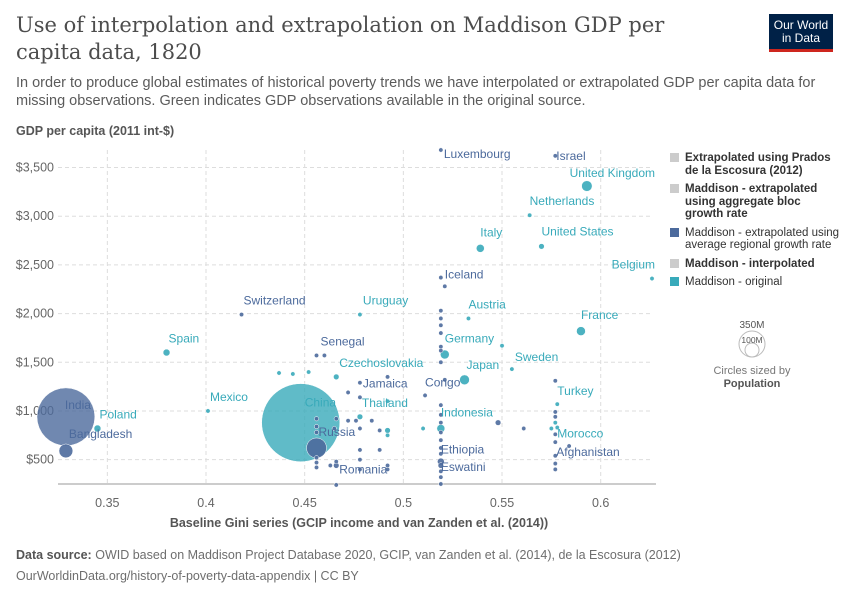 Image resolution: width=850 pixels, height=600 pixels. What do you see at coordinates (580, 434) in the screenshot?
I see `point-label: Morocco` at bounding box center [580, 434].